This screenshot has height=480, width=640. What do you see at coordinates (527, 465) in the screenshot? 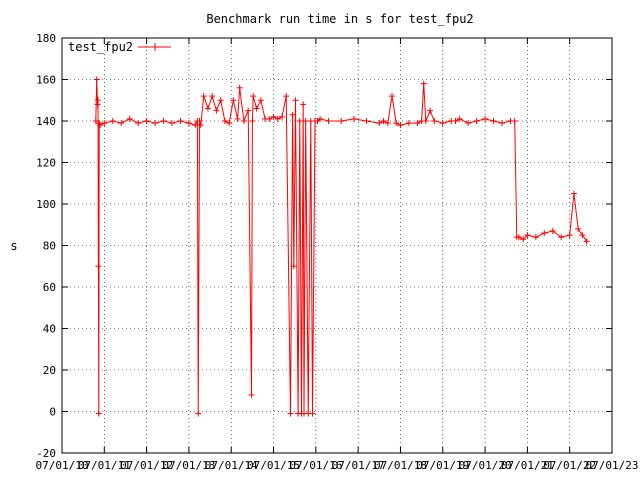
I see `x-tick-label: 07/01/21` at bounding box center [527, 465].